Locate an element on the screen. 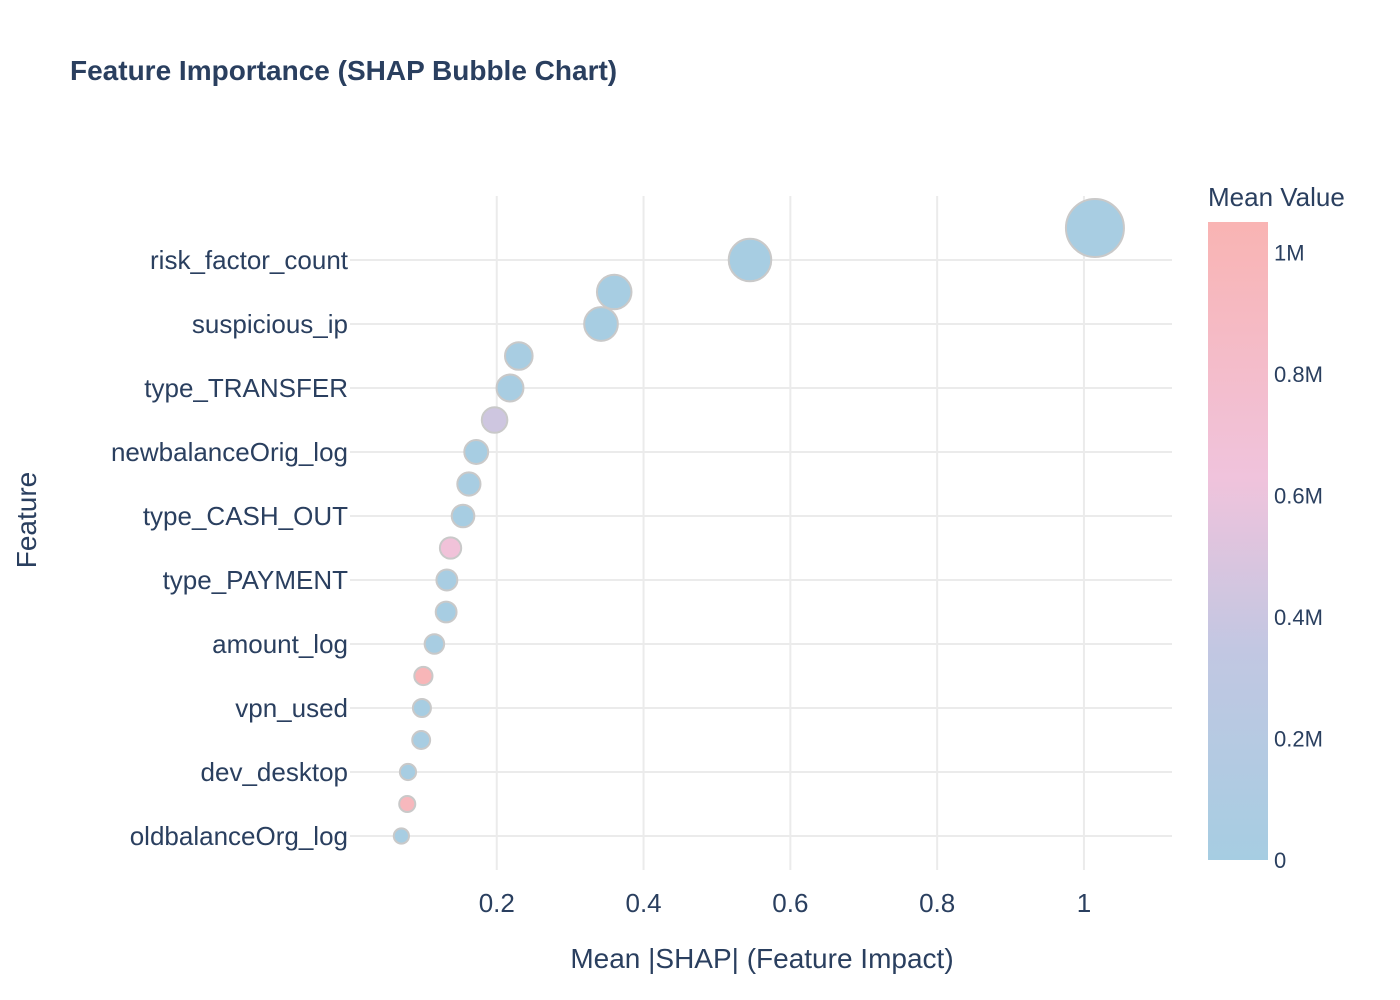  y-tick-label: type_CASH_OUT is located at coordinates (245, 516).